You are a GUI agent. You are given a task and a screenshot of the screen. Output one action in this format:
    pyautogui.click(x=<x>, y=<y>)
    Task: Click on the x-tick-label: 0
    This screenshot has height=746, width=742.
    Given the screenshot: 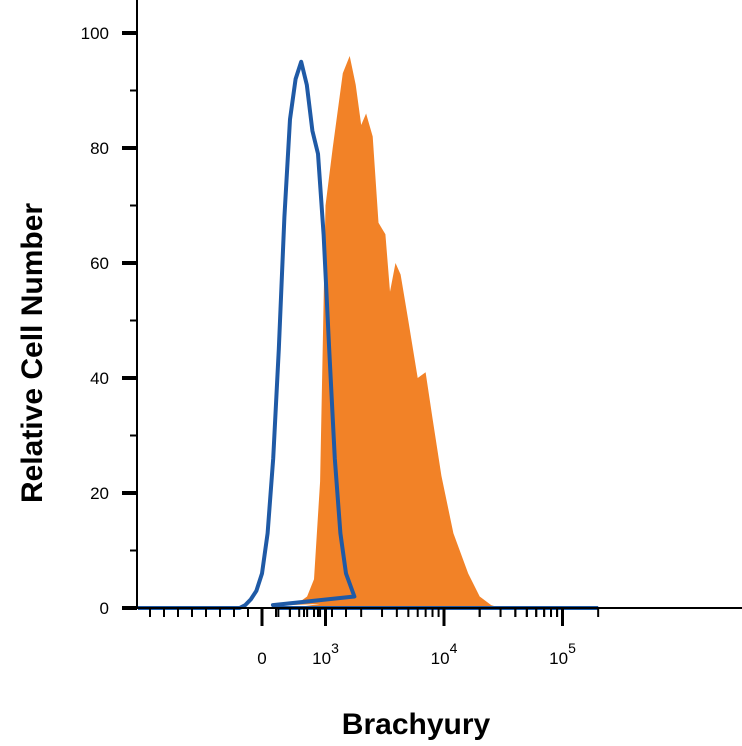 What is the action you would take?
    pyautogui.click(x=261, y=658)
    